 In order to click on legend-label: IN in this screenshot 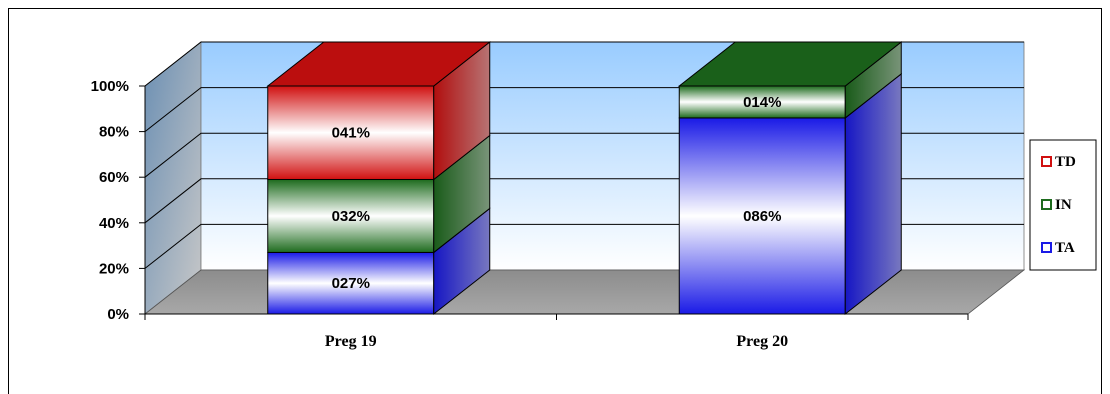, I will do `click(1063, 205)`.